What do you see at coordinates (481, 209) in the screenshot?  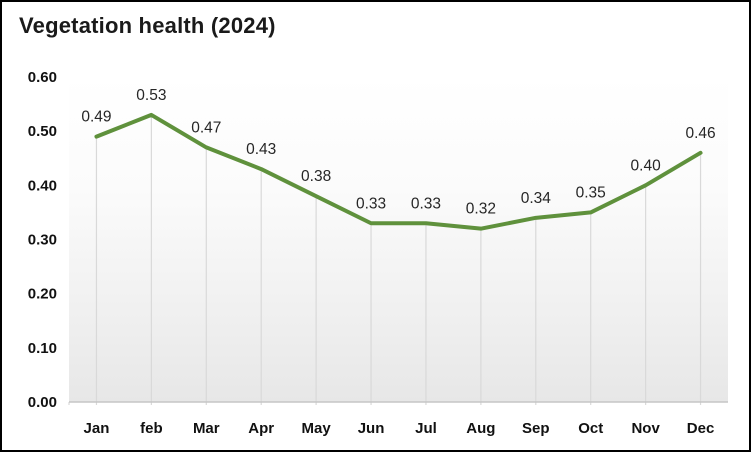 I see `data-label-7: 0.32` at bounding box center [481, 209].